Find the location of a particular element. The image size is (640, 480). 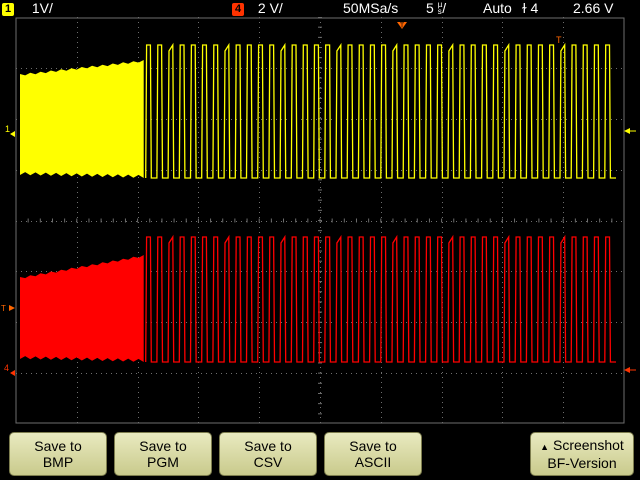

ch4-burst is located at coordinates (82, 308).